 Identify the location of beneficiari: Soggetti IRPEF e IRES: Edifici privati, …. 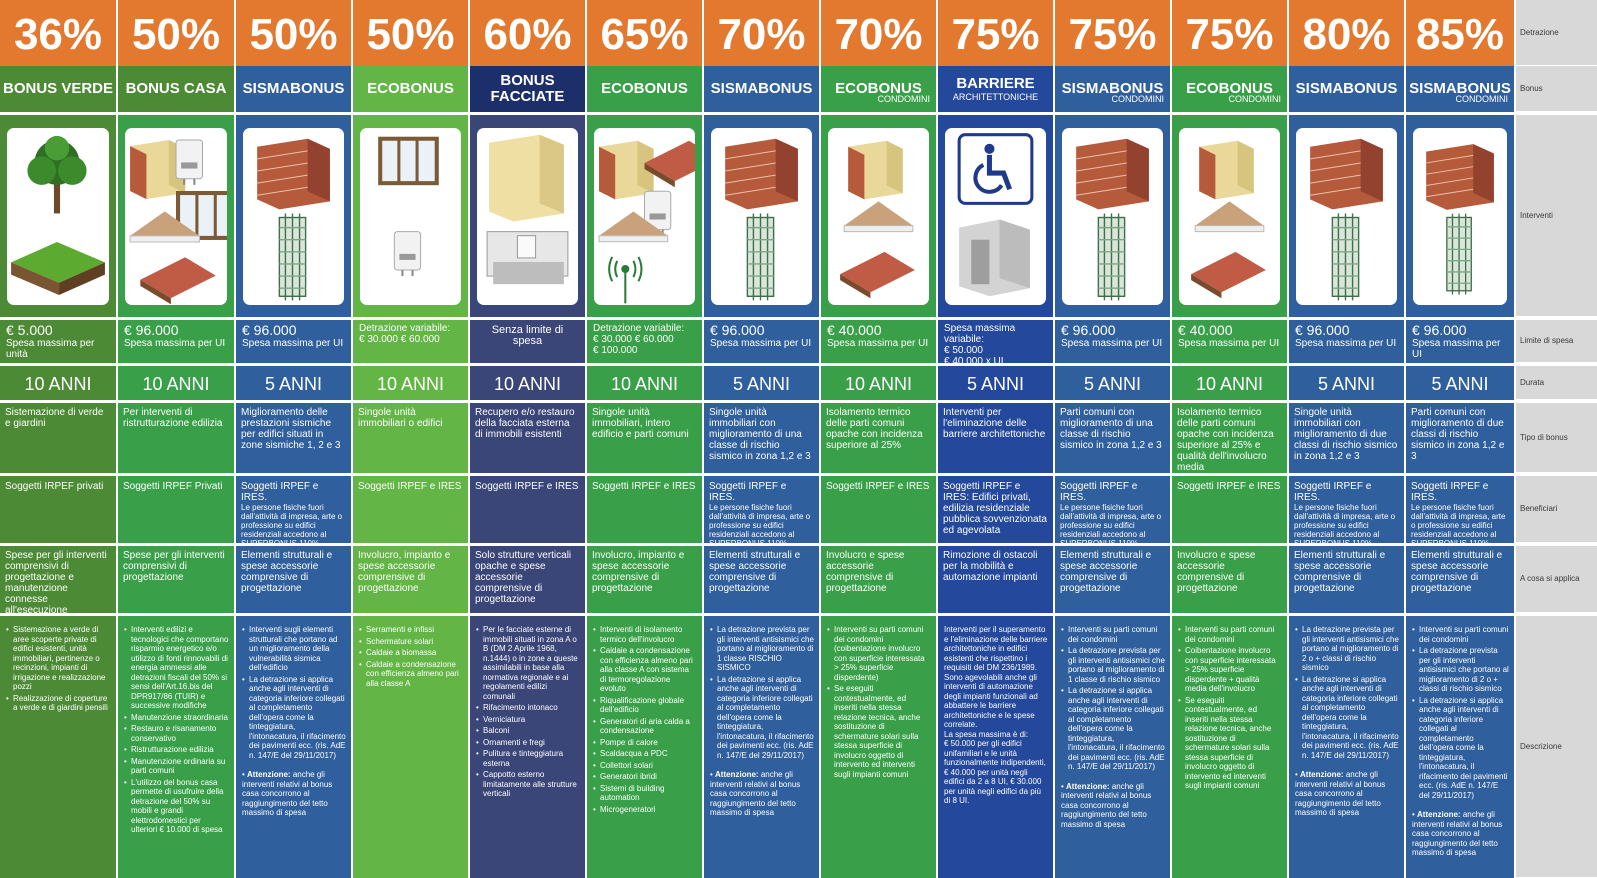
(995, 509).